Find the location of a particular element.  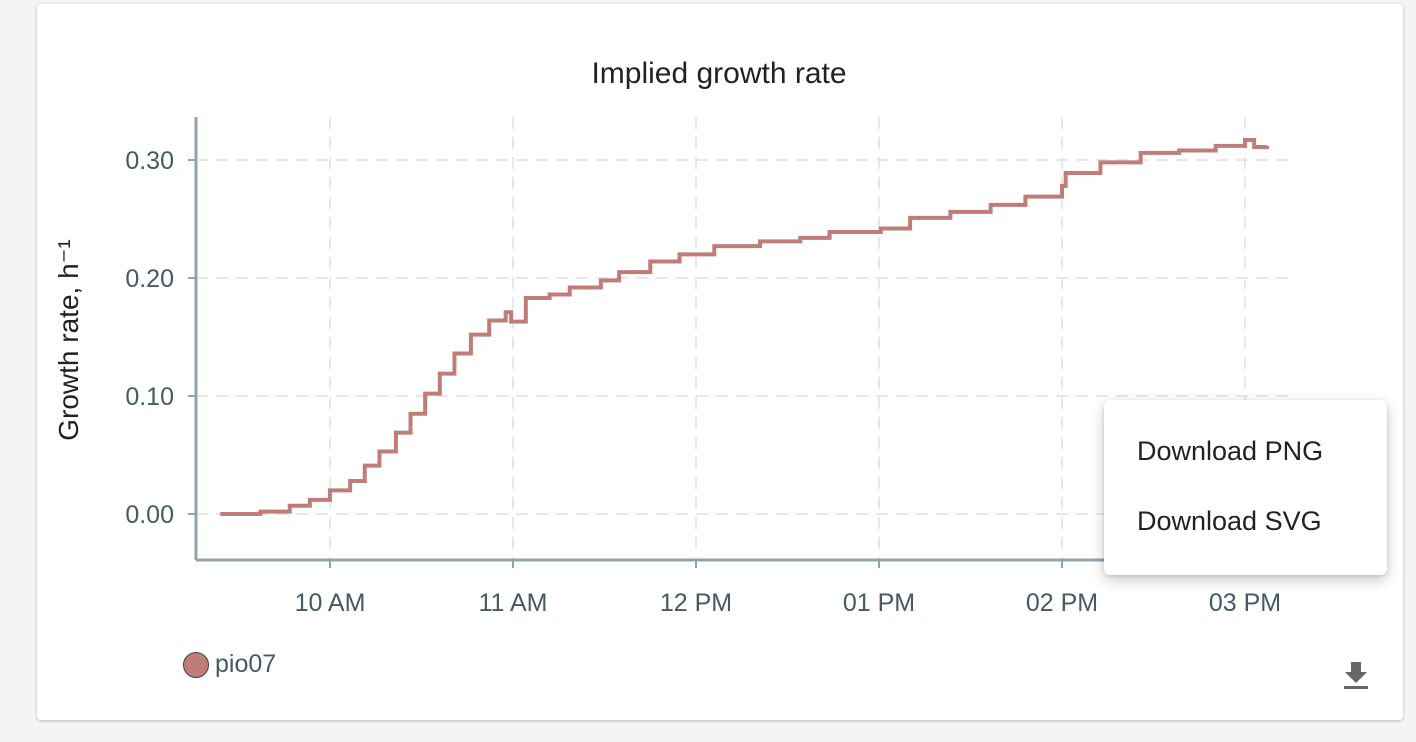

y-tick-label: 0.00 is located at coordinates (149, 515).